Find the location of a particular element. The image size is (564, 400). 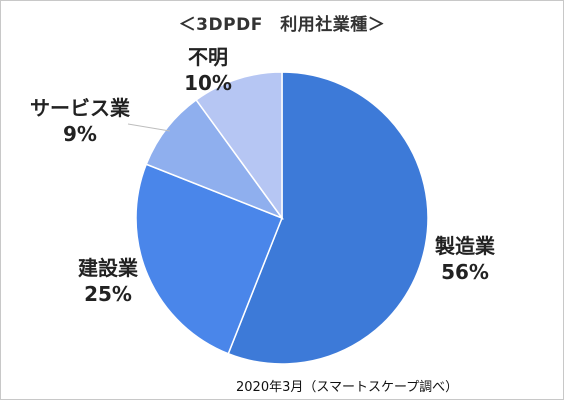

category-label: 建設業 is located at coordinates (108, 268).